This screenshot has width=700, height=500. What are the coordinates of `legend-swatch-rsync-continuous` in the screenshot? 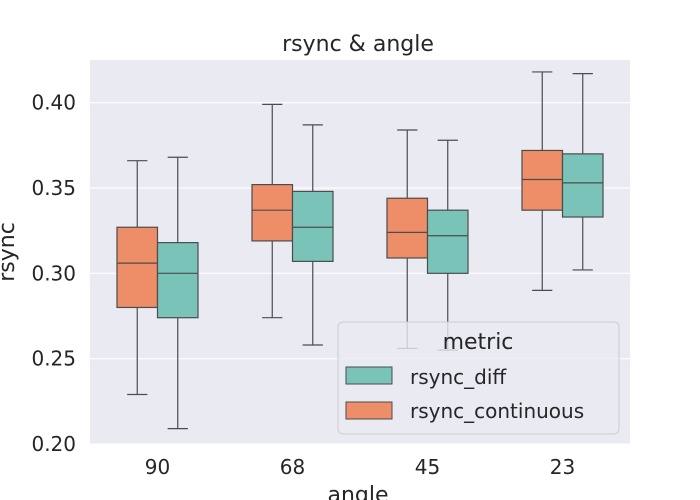 It's located at (369, 410).